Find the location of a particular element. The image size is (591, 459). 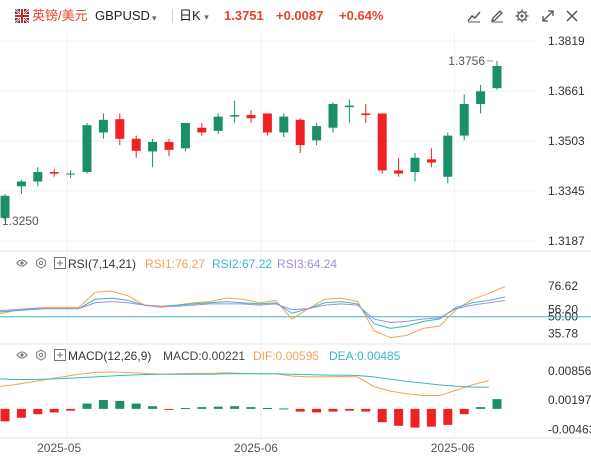

dea-value: DEA:0.00485 is located at coordinates (365, 356).